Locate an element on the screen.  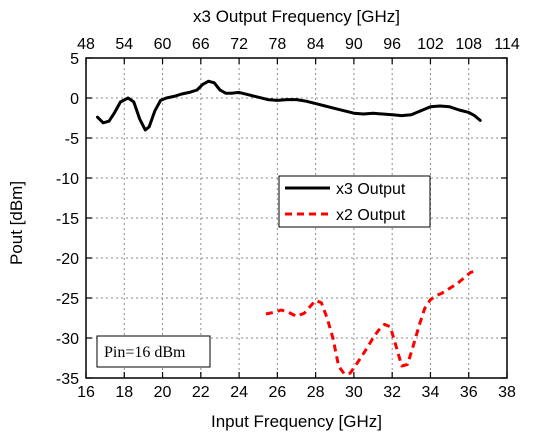
x-tick-label: 20 is located at coordinates (163, 392).